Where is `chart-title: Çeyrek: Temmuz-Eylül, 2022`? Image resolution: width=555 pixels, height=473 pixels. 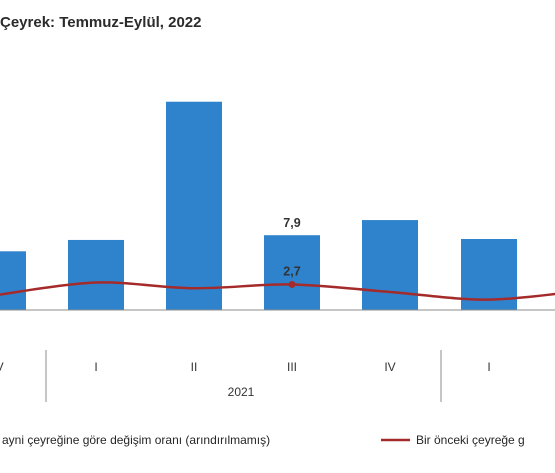 chart-title: Çeyrek: Temmuz-Eylül, 2022 is located at coordinates (101, 22).